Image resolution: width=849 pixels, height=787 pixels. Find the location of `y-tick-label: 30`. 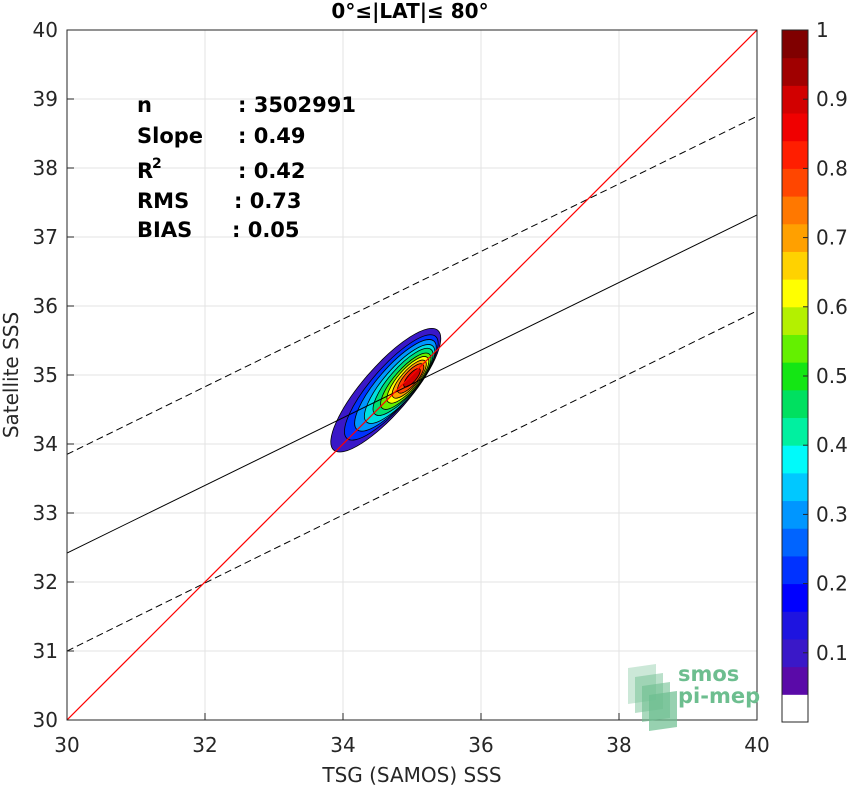

y-tick-label: 30 is located at coordinates (45, 720).